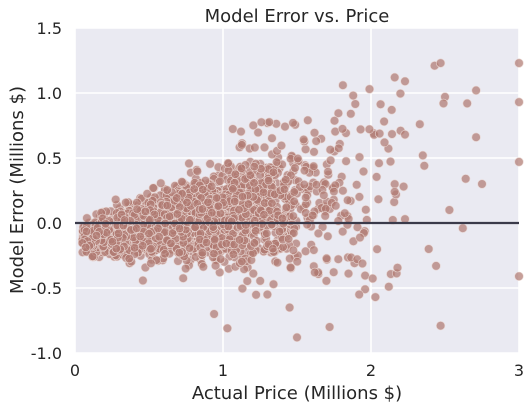 The height and width of the screenshot is (410, 532). Describe the element at coordinates (46, 353) in the screenshot. I see `y-tick-label: -1.0` at that location.